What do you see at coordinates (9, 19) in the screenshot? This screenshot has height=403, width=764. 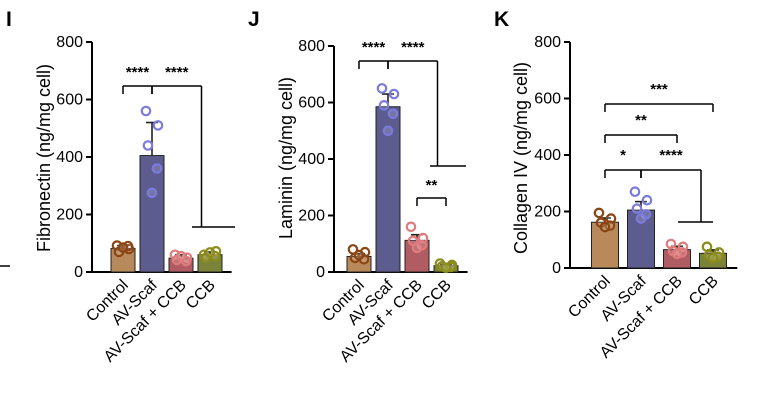 I see `panel-letter-i: I` at bounding box center [9, 19].